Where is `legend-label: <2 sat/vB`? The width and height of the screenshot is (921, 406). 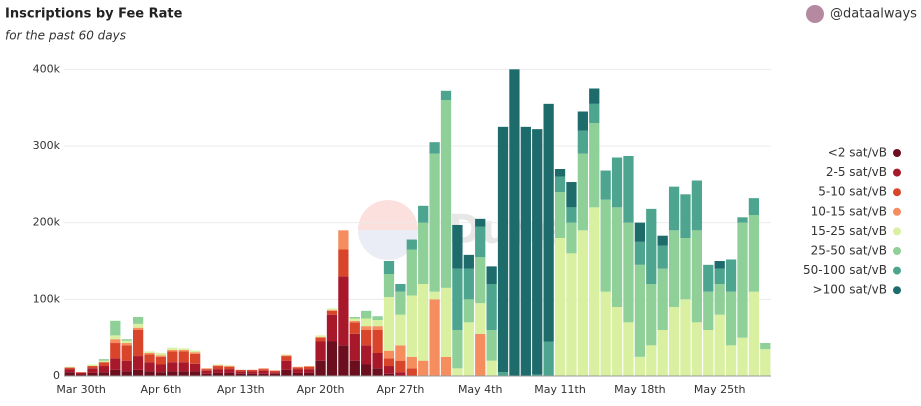
legend-label: <2 sat/vB is located at coordinates (857, 153).